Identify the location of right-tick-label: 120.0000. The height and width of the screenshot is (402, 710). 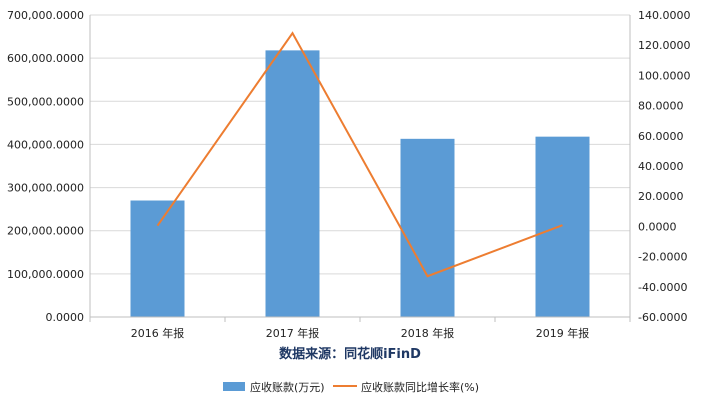
(664, 45).